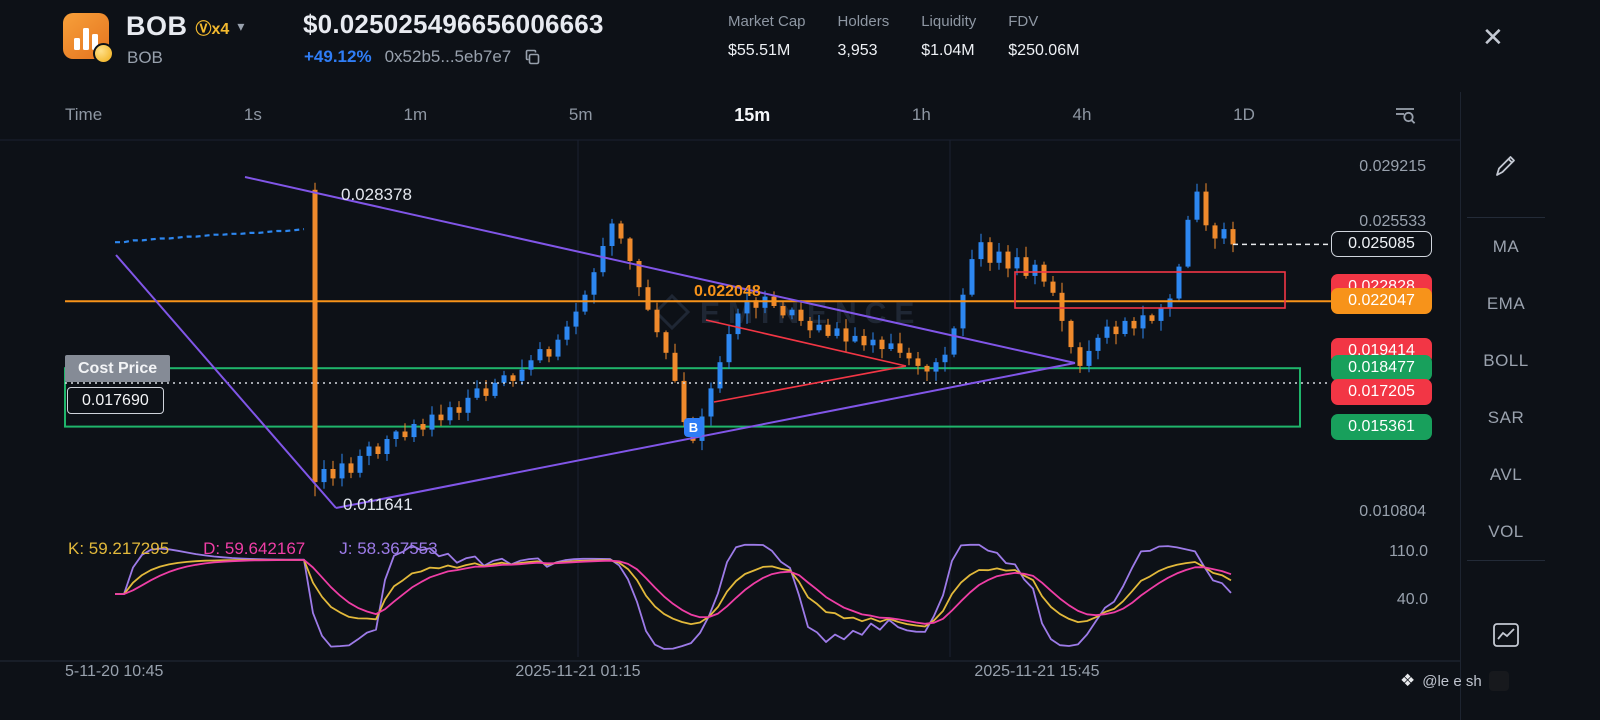 This screenshot has height=720, width=1600. What do you see at coordinates (1244, 114) in the screenshot?
I see `timeframe-1d: 1D` at bounding box center [1244, 114].